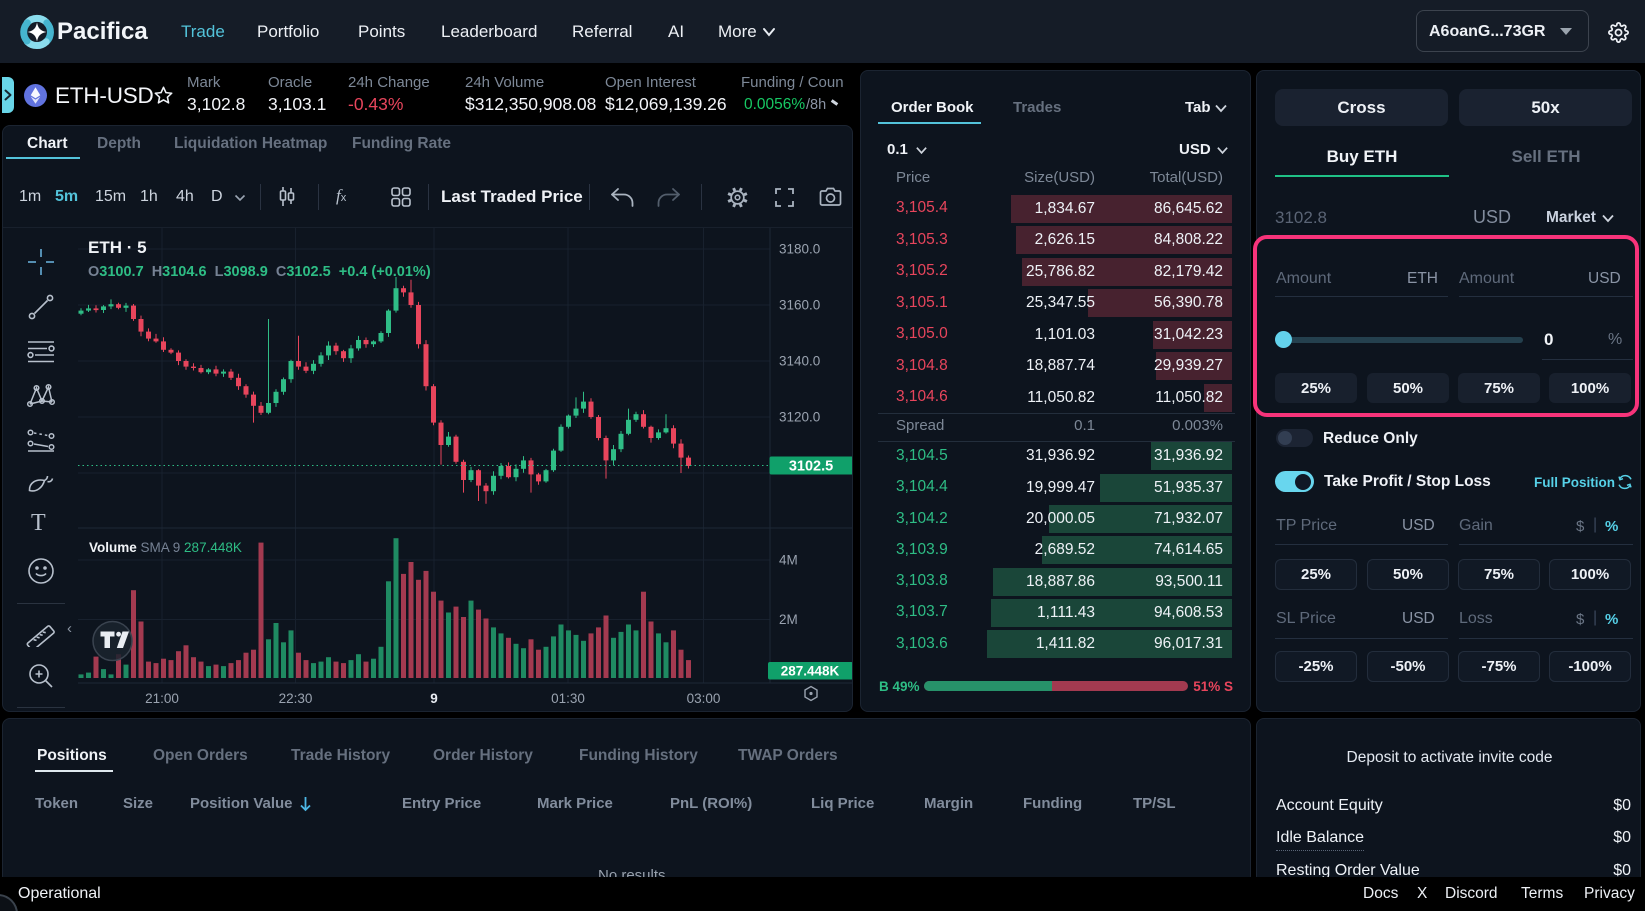 The image size is (1645, 911). Describe the element at coordinates (568, 698) in the screenshot. I see `svg-text: 01:30` at that location.